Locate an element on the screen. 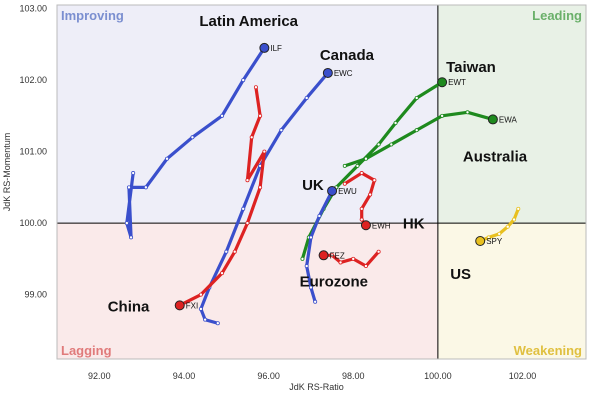 Image resolution: width=594 pixels, height=404 pixels. y-tick-label: 102.00 is located at coordinates (33, 80).